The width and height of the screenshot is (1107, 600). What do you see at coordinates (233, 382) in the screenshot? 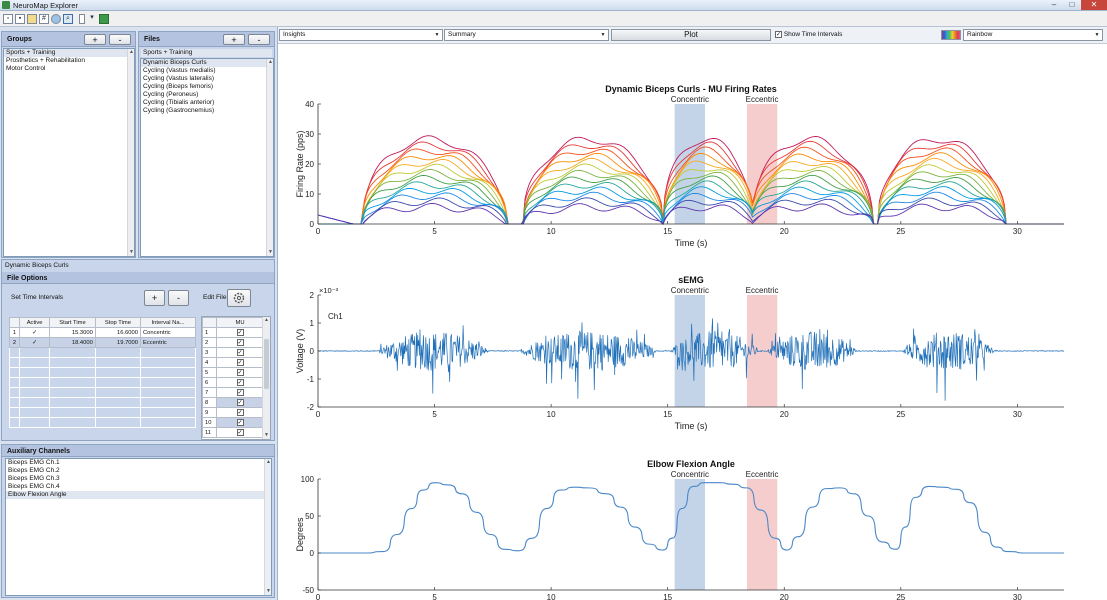
I see `mu-row: 6 ✓` at bounding box center [233, 382].